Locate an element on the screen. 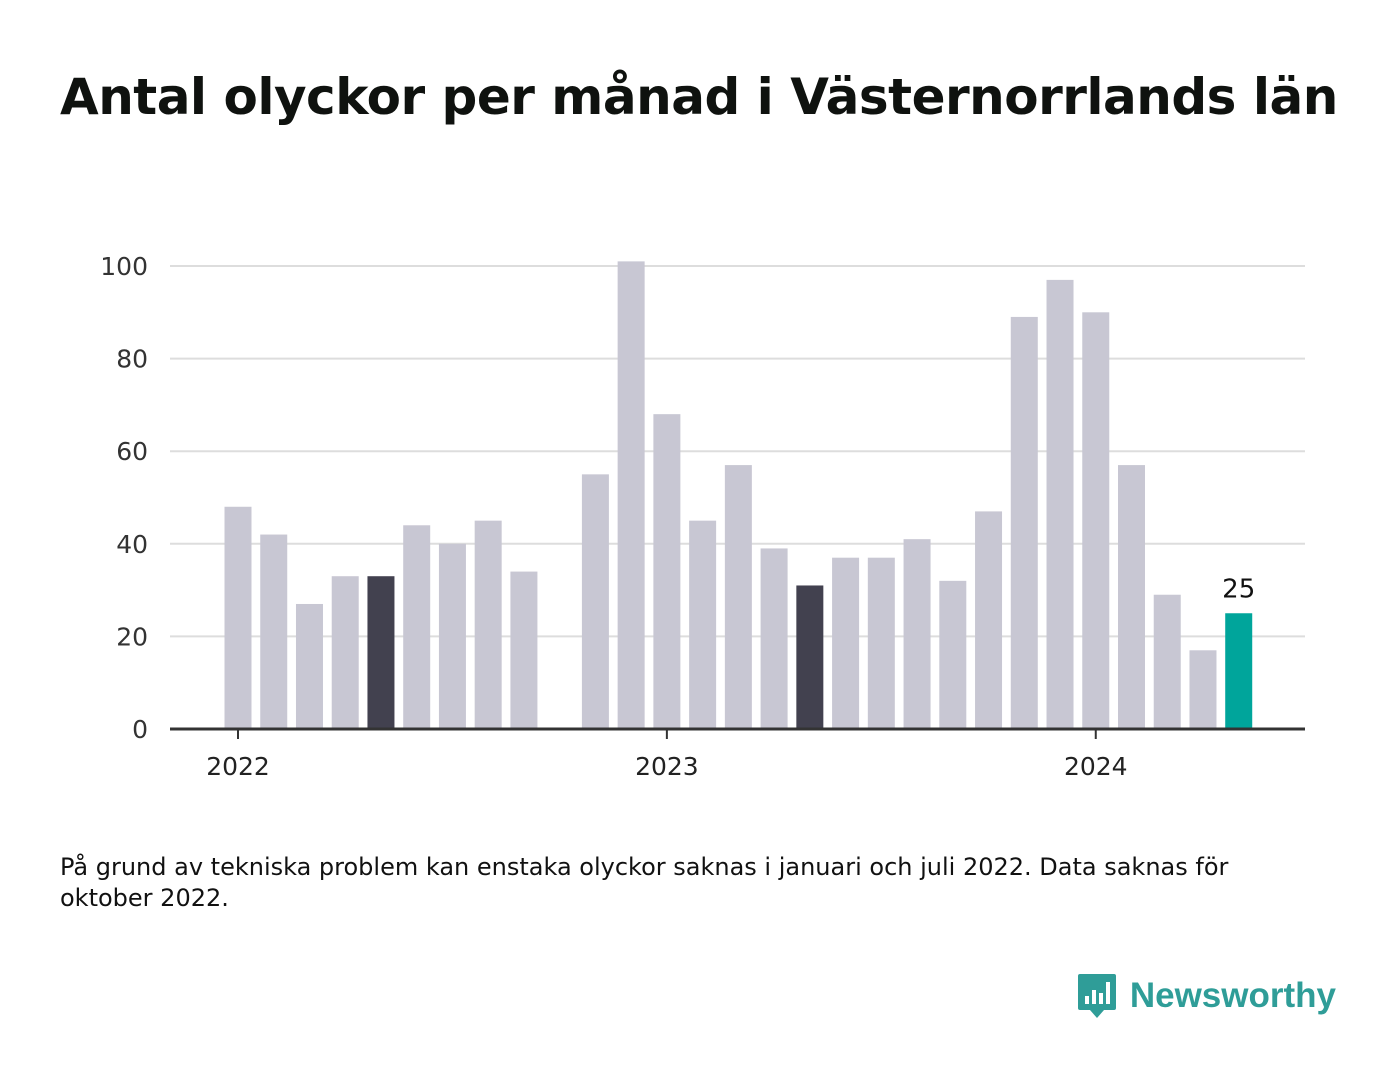 This screenshot has height=1080, width=1400. brand-name: Newsworthy is located at coordinates (1232, 995).